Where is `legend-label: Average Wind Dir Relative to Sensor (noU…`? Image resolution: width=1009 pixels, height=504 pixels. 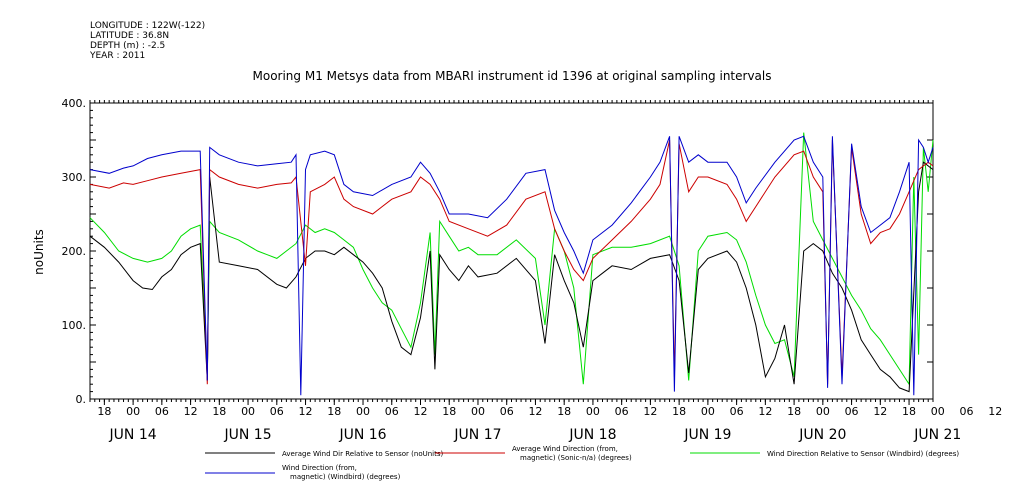 legend-label: Average Wind Dir Relative to Sensor (noU… is located at coordinates (362, 454).